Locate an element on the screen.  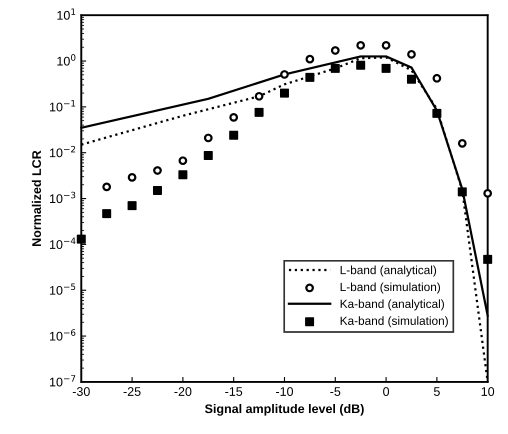
x-tick-label: -10 is located at coordinates (285, 391).